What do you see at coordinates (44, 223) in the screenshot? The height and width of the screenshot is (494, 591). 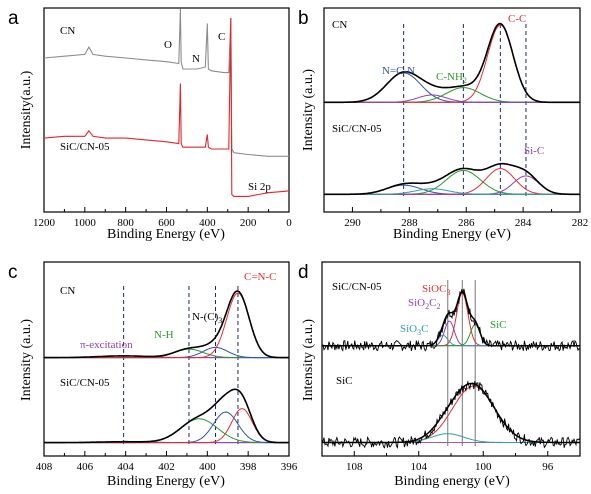 I see `x-tick-label: 1200` at bounding box center [44, 223].